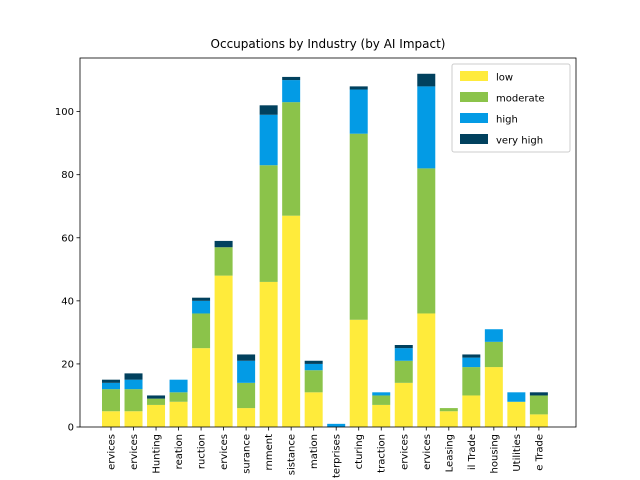 The image size is (640, 480). Describe the element at coordinates (517, 453) in the screenshot. I see `x-tick-label: Utilities` at that location.